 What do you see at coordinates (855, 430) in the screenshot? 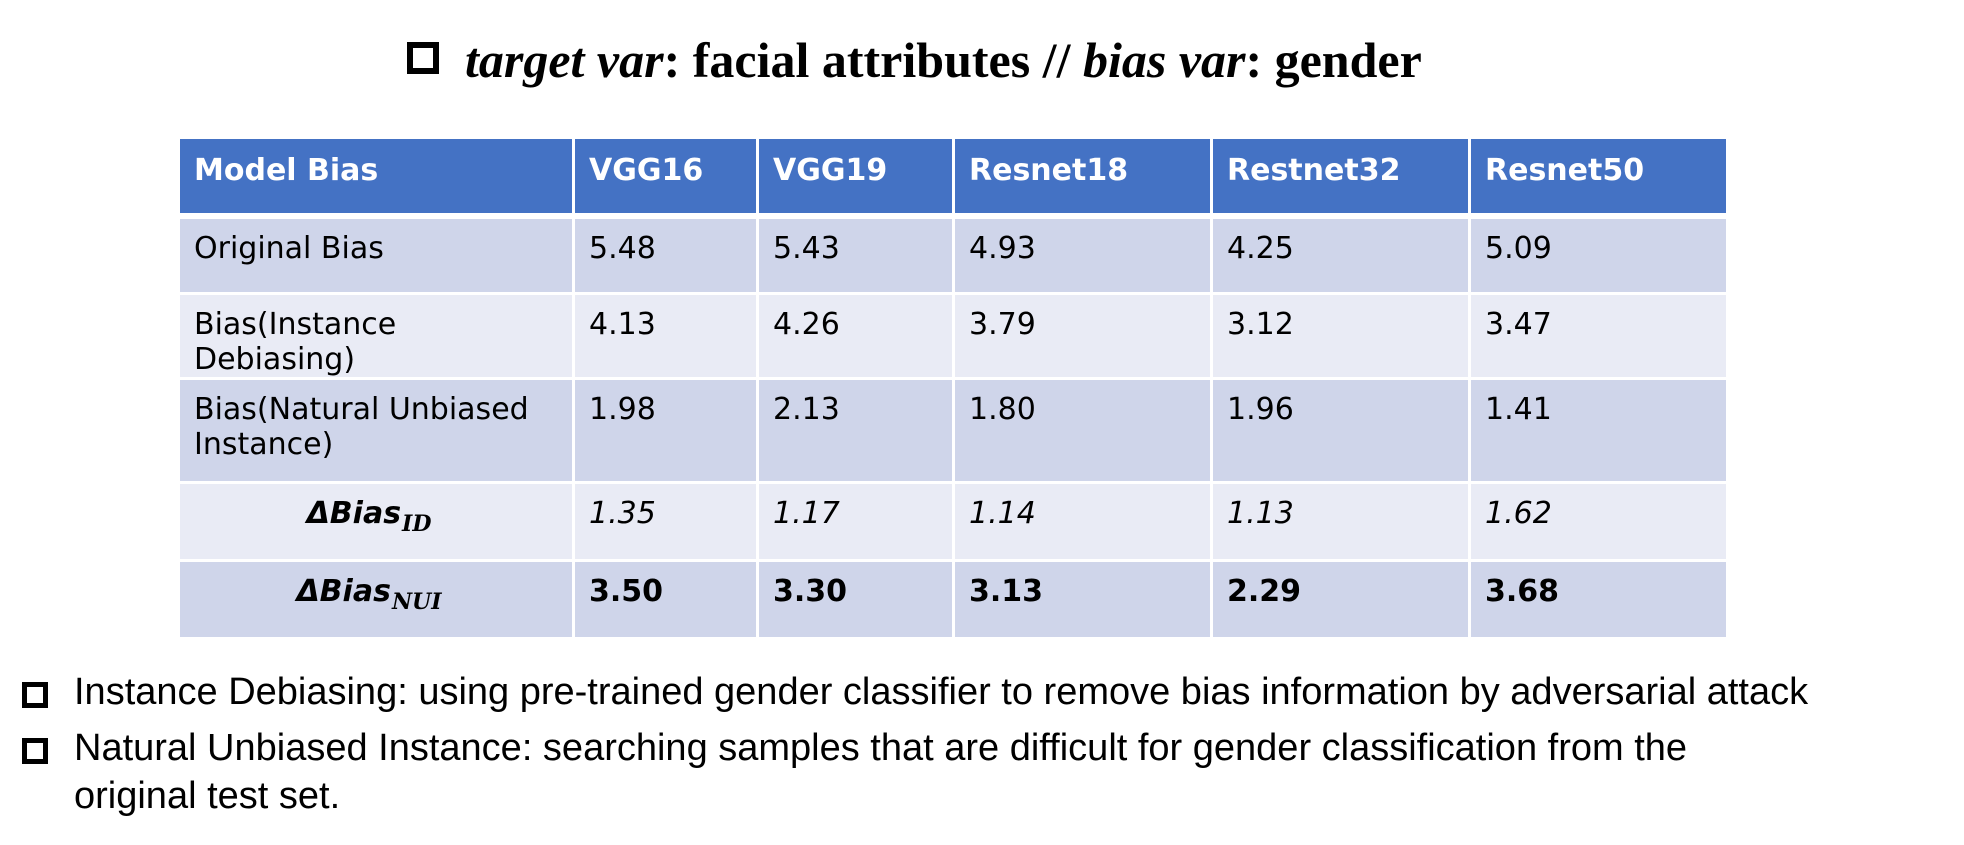
I see `table-cell: 2.13` at bounding box center [855, 430].